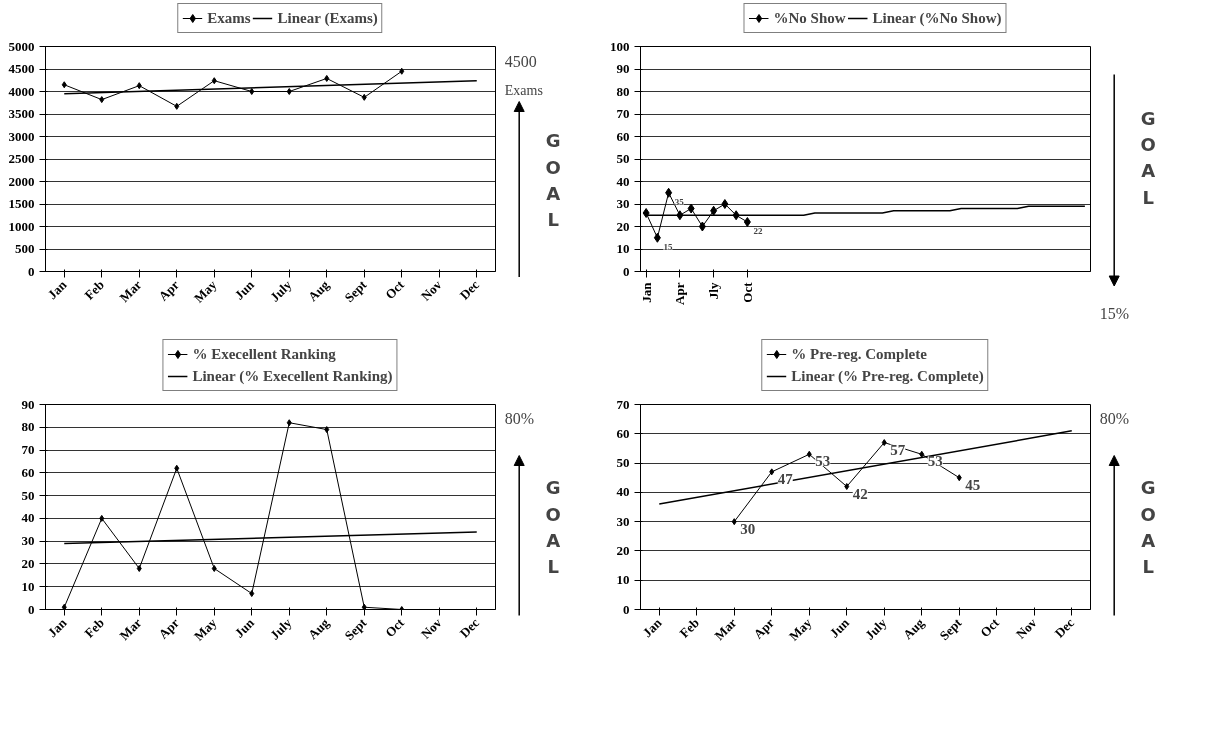 Image resolution: width=1217 pixels, height=739 pixels. Describe the element at coordinates (21, 68) in the screenshot. I see `y-tick-label: 4500` at that location.